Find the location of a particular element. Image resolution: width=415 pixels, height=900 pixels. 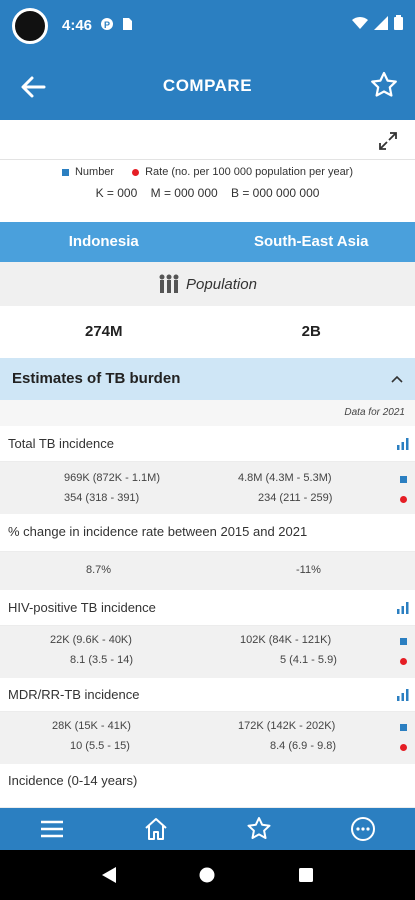

sim-card-icon is located at coordinates (127, 24).